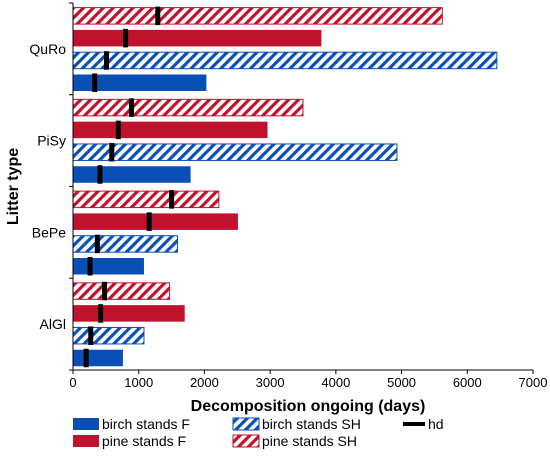  I want to click on hd-mark-QuRo-birch-stands-SH, so click(107, 60).